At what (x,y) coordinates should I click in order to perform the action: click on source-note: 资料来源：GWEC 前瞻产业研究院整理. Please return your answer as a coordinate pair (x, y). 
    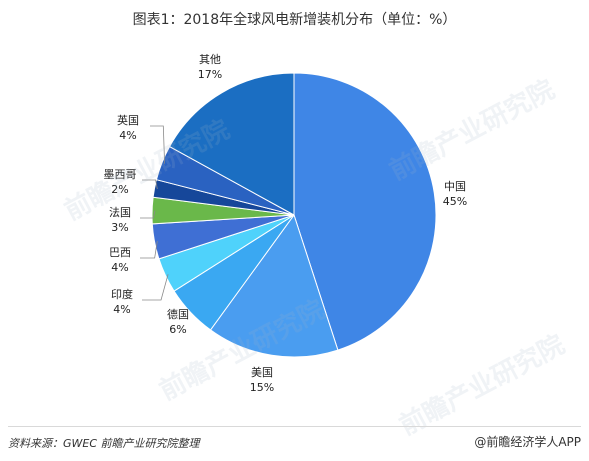
    Looking at the image, I should click on (104, 443).